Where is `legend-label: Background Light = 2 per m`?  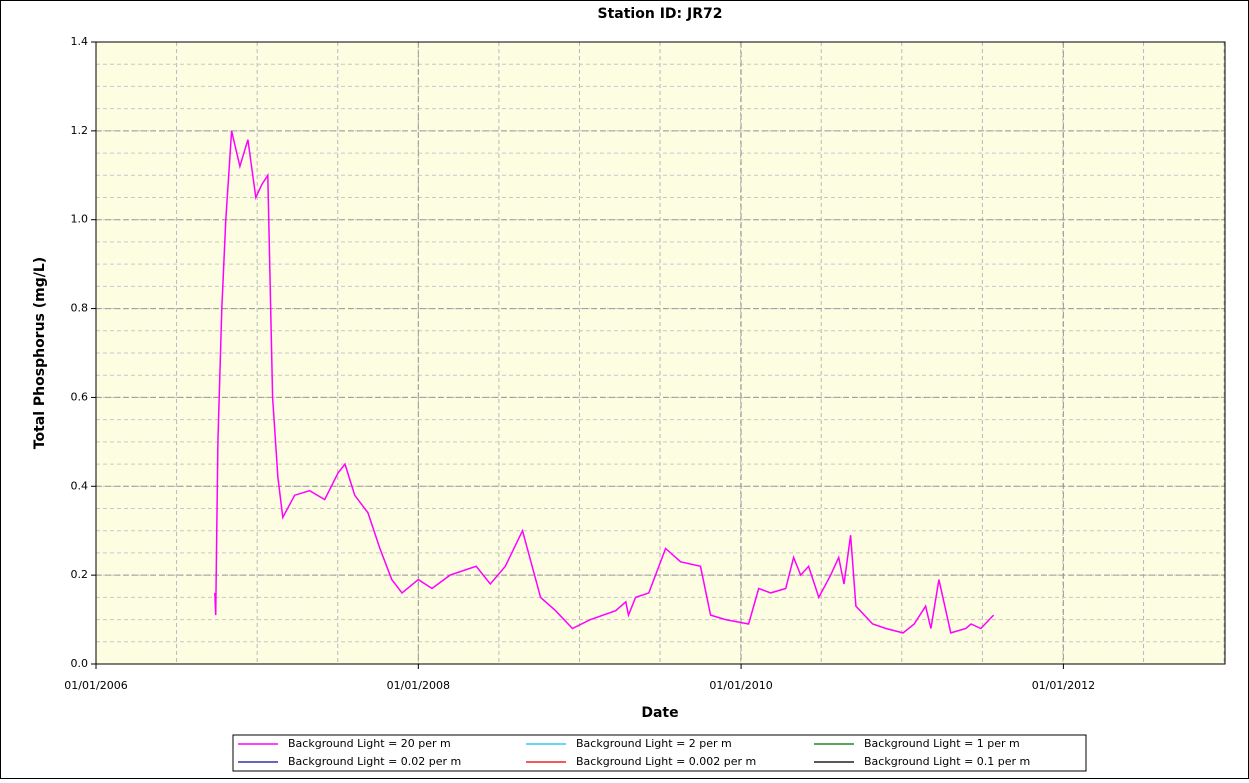
legend-label: Background Light = 2 per m is located at coordinates (654, 743).